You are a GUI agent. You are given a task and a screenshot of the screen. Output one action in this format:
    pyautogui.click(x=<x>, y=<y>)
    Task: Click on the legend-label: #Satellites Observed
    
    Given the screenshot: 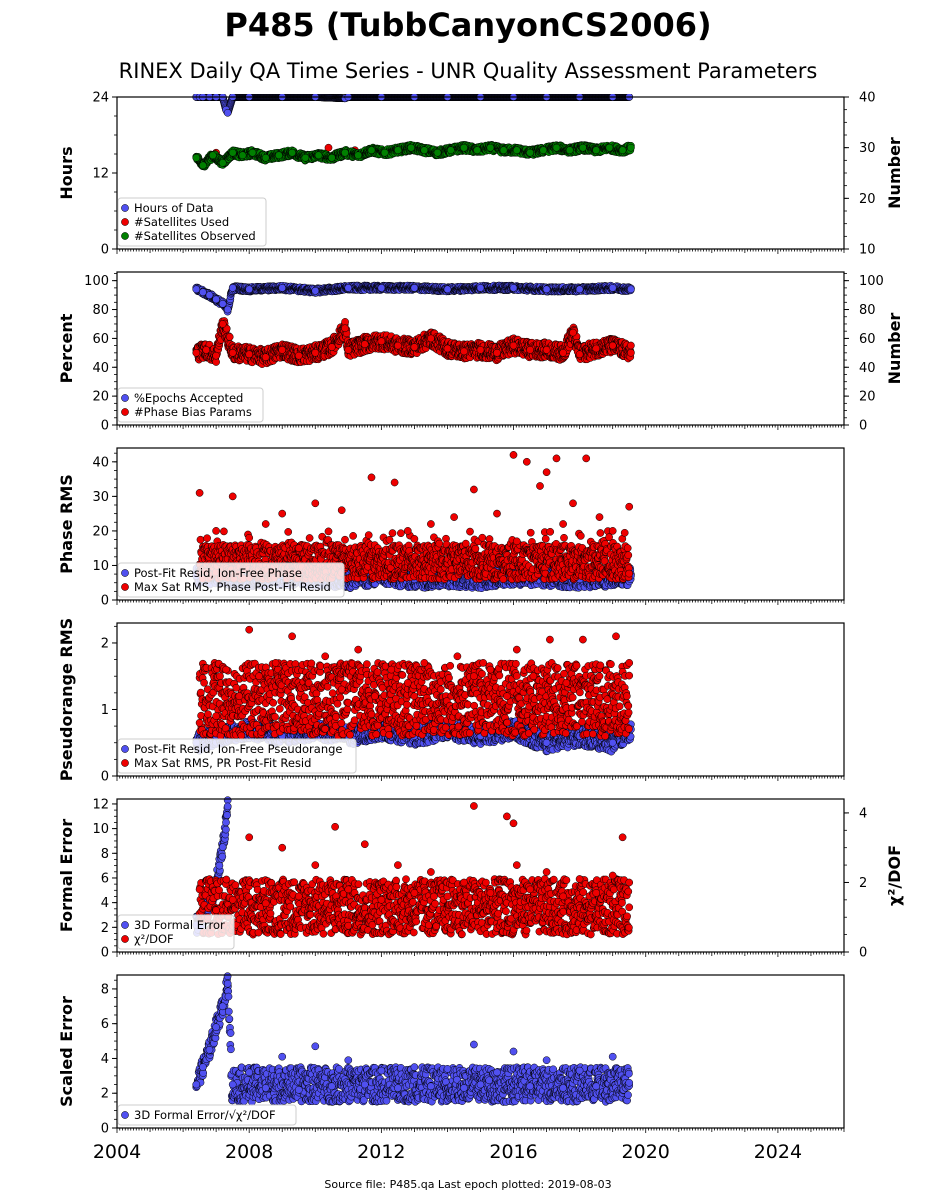 What is the action you would take?
    pyautogui.click(x=195, y=236)
    